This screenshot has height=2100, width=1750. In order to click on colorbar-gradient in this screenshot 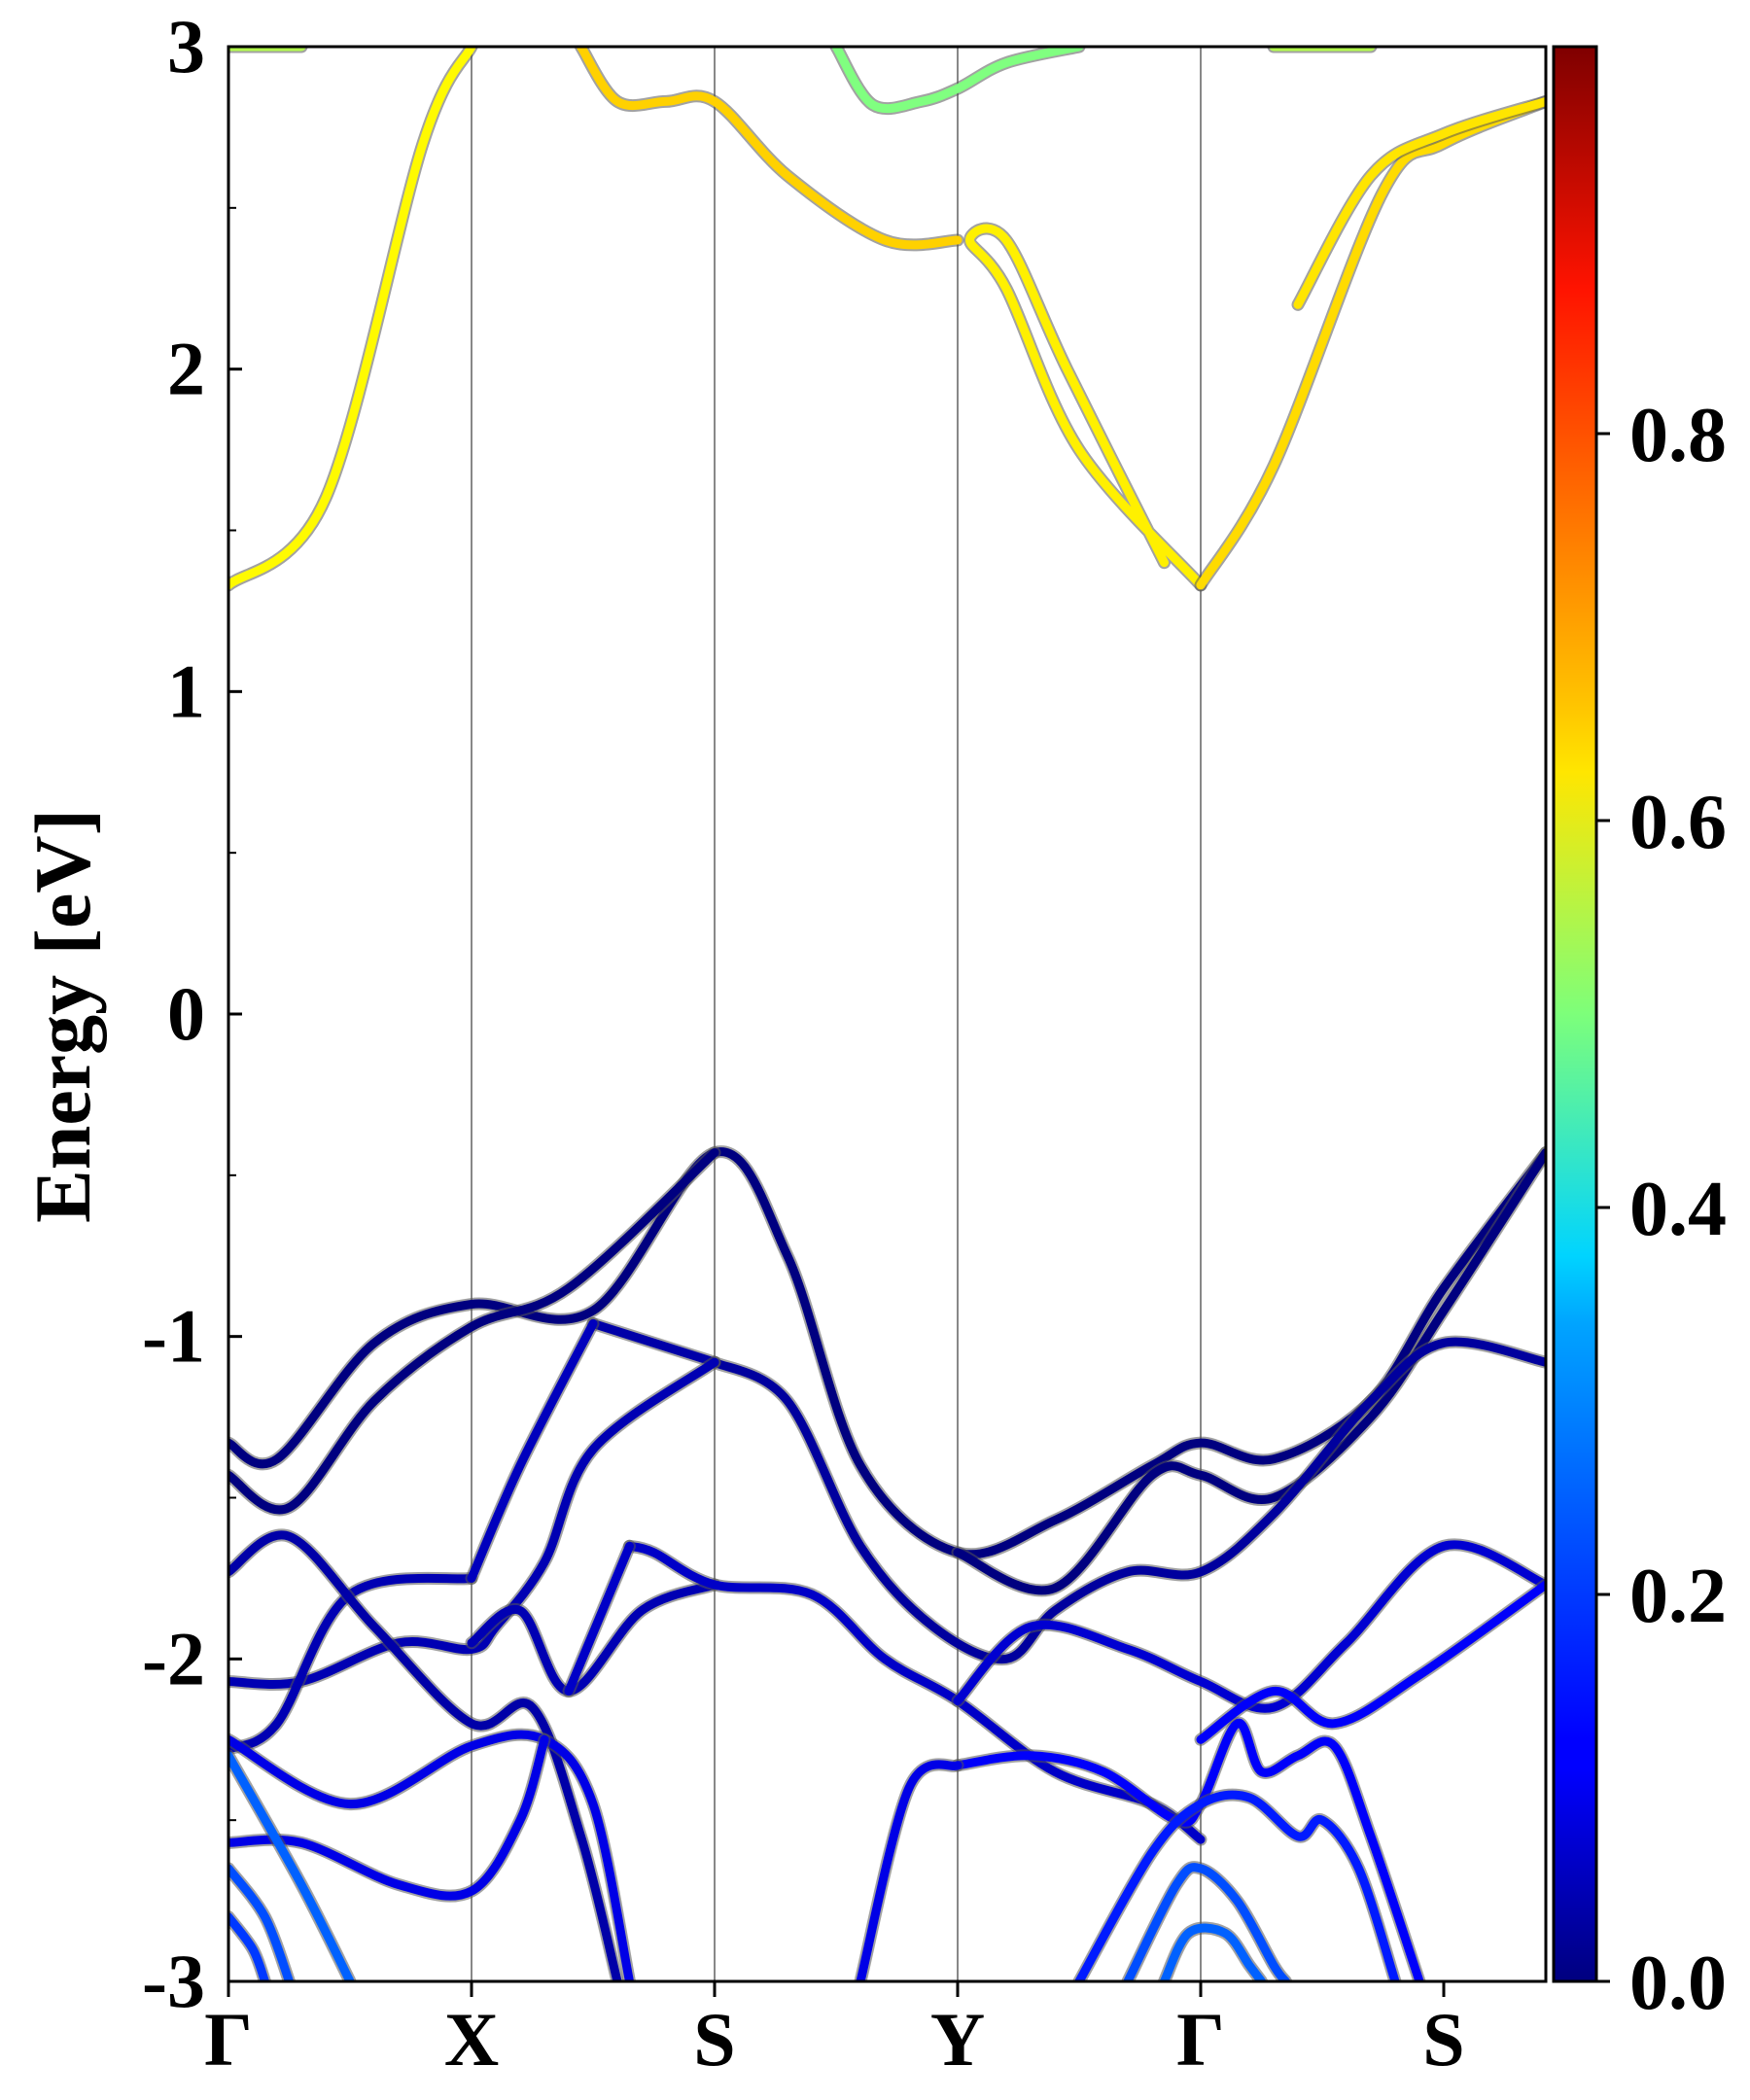, I will do `click(1575, 1014)`.